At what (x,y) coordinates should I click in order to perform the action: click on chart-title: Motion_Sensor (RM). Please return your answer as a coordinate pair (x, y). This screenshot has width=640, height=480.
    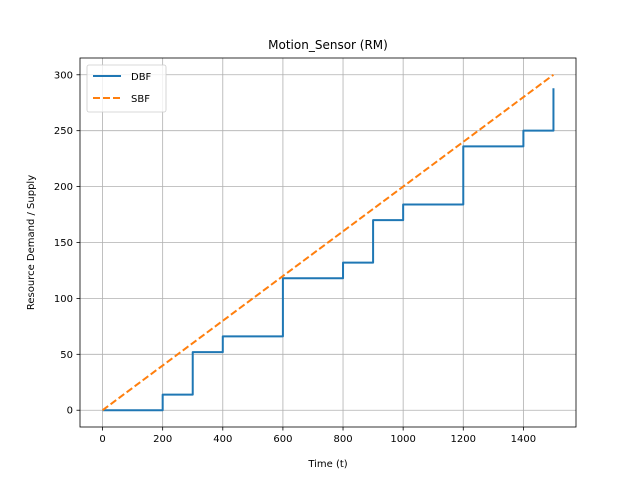
    Looking at the image, I should click on (328, 45).